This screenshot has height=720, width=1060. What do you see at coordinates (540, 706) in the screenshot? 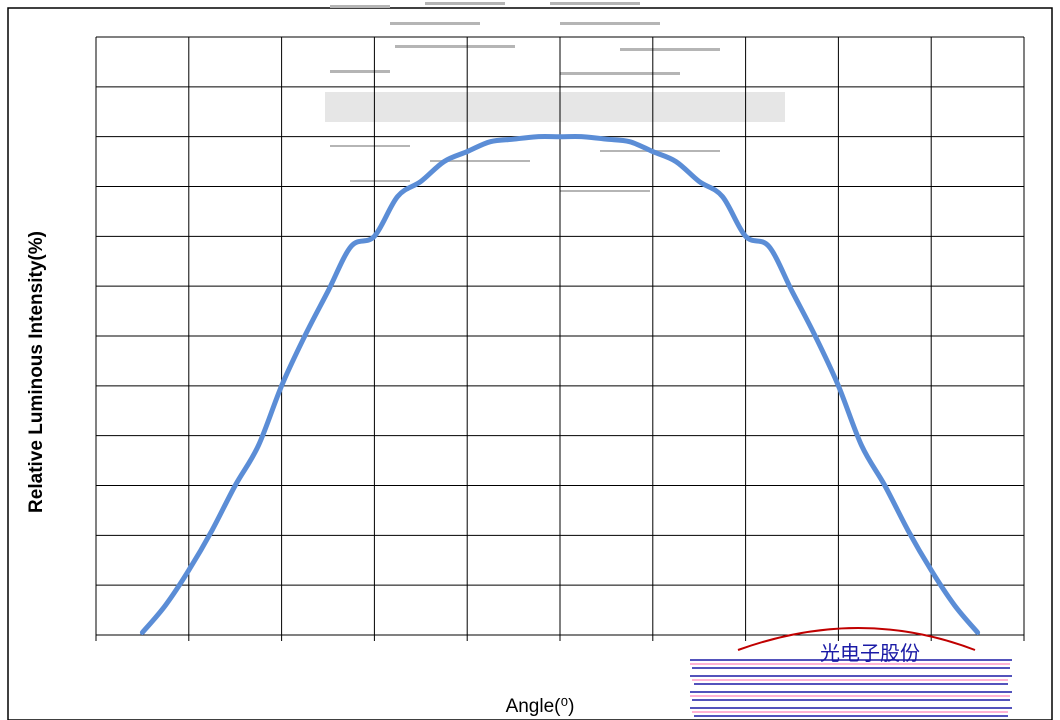
I see `x-axis-label: Angle(⁰)` at bounding box center [540, 706].